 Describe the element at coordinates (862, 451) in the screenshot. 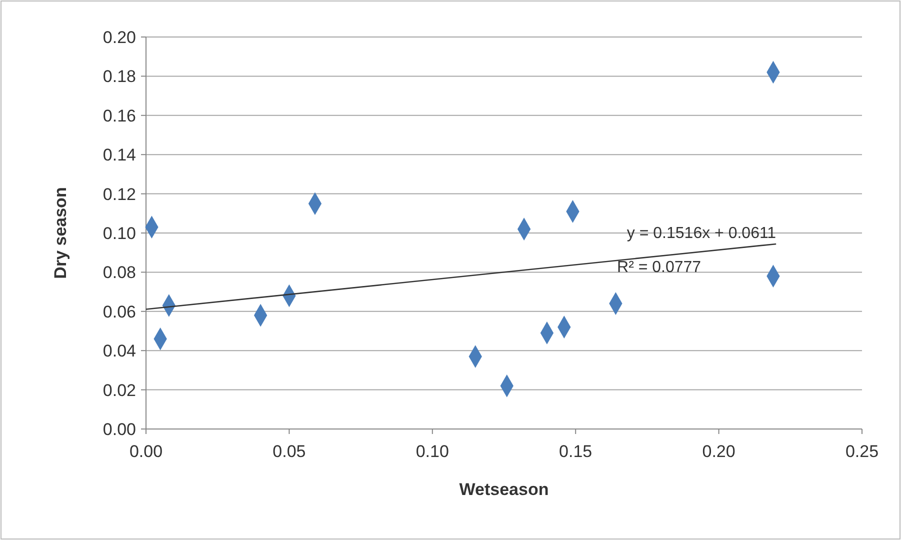

I see `x-tick-label: 0.25` at that location.